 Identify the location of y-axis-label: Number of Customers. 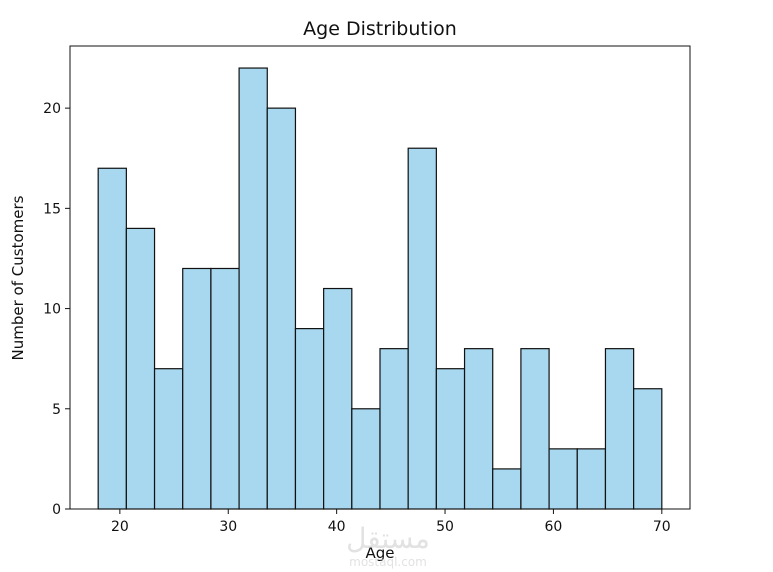
(18, 277).